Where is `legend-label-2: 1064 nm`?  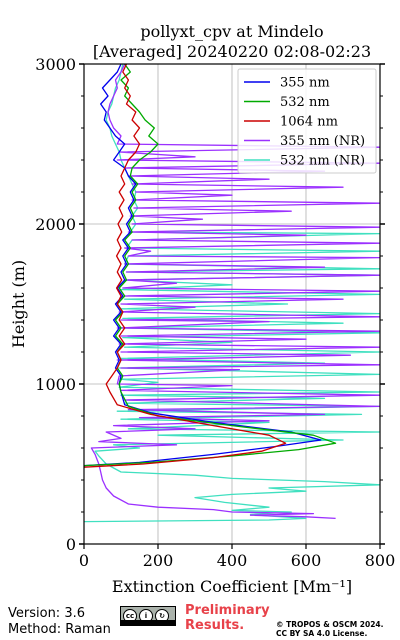
legend-label-2: 1064 nm is located at coordinates (309, 122).